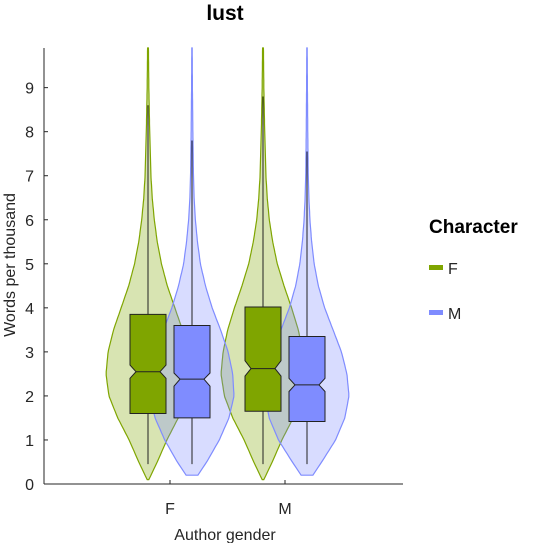 This screenshot has width=534, height=543. I want to click on legend-label-M: M, so click(454, 314).